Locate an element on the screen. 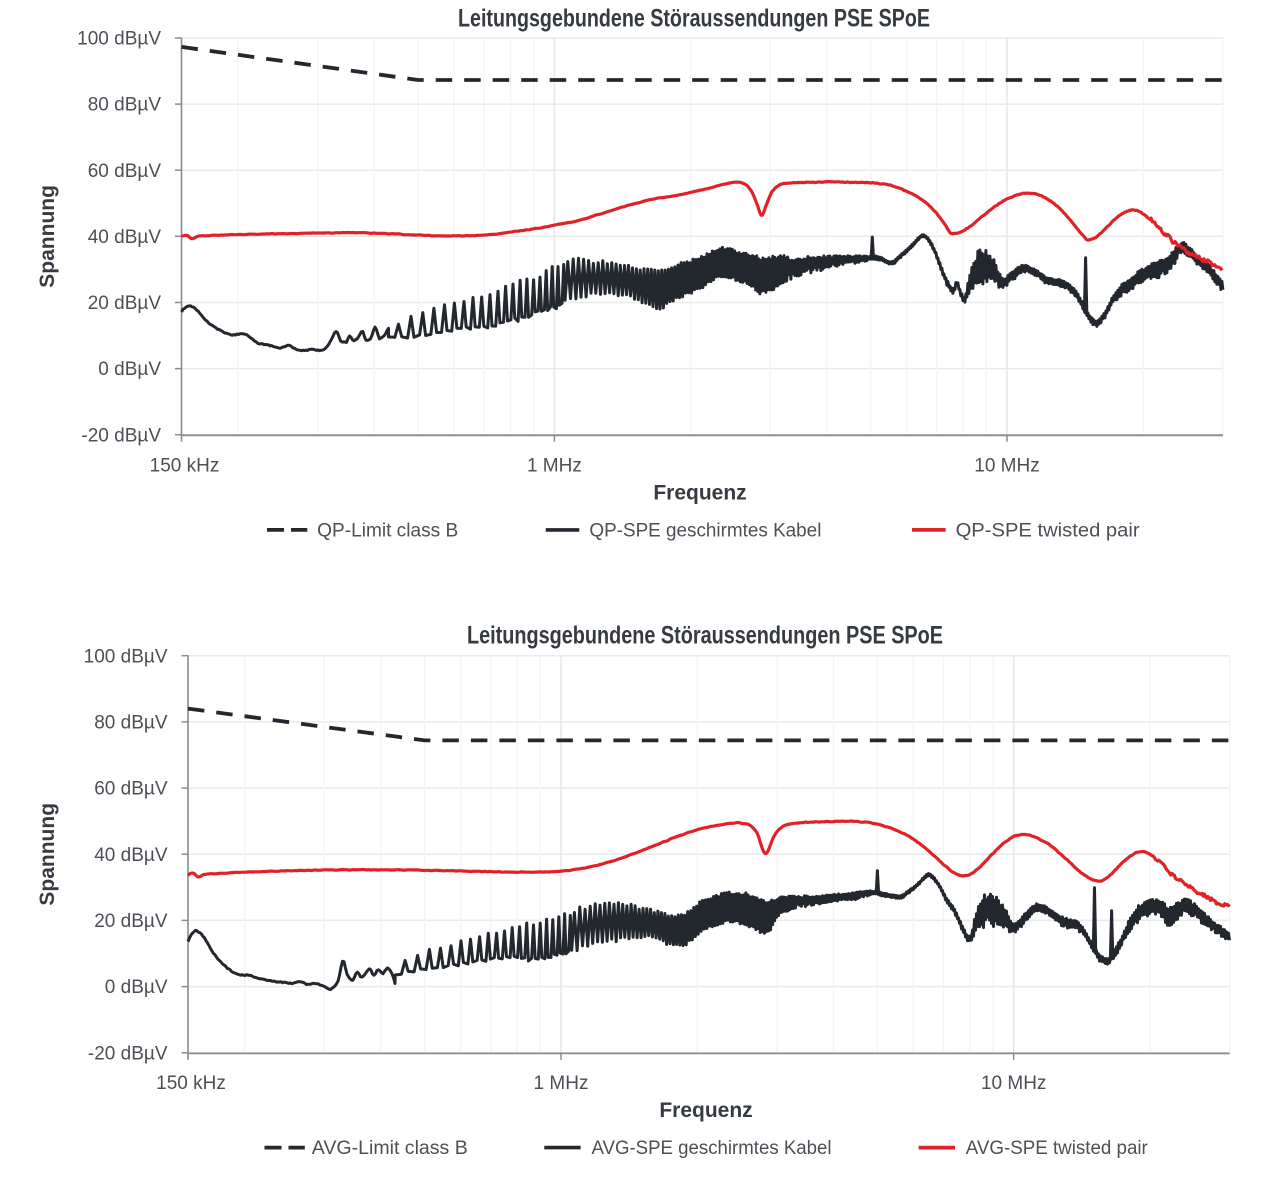 This screenshot has height=1178, width=1280. svg-text: QP-Limit class B is located at coordinates (387, 530).